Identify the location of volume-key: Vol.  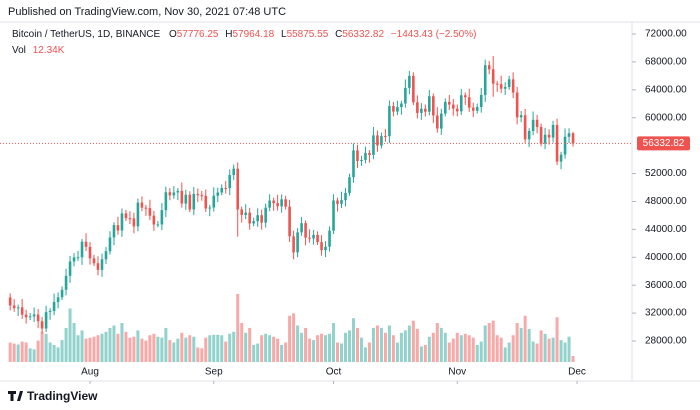
(19, 50).